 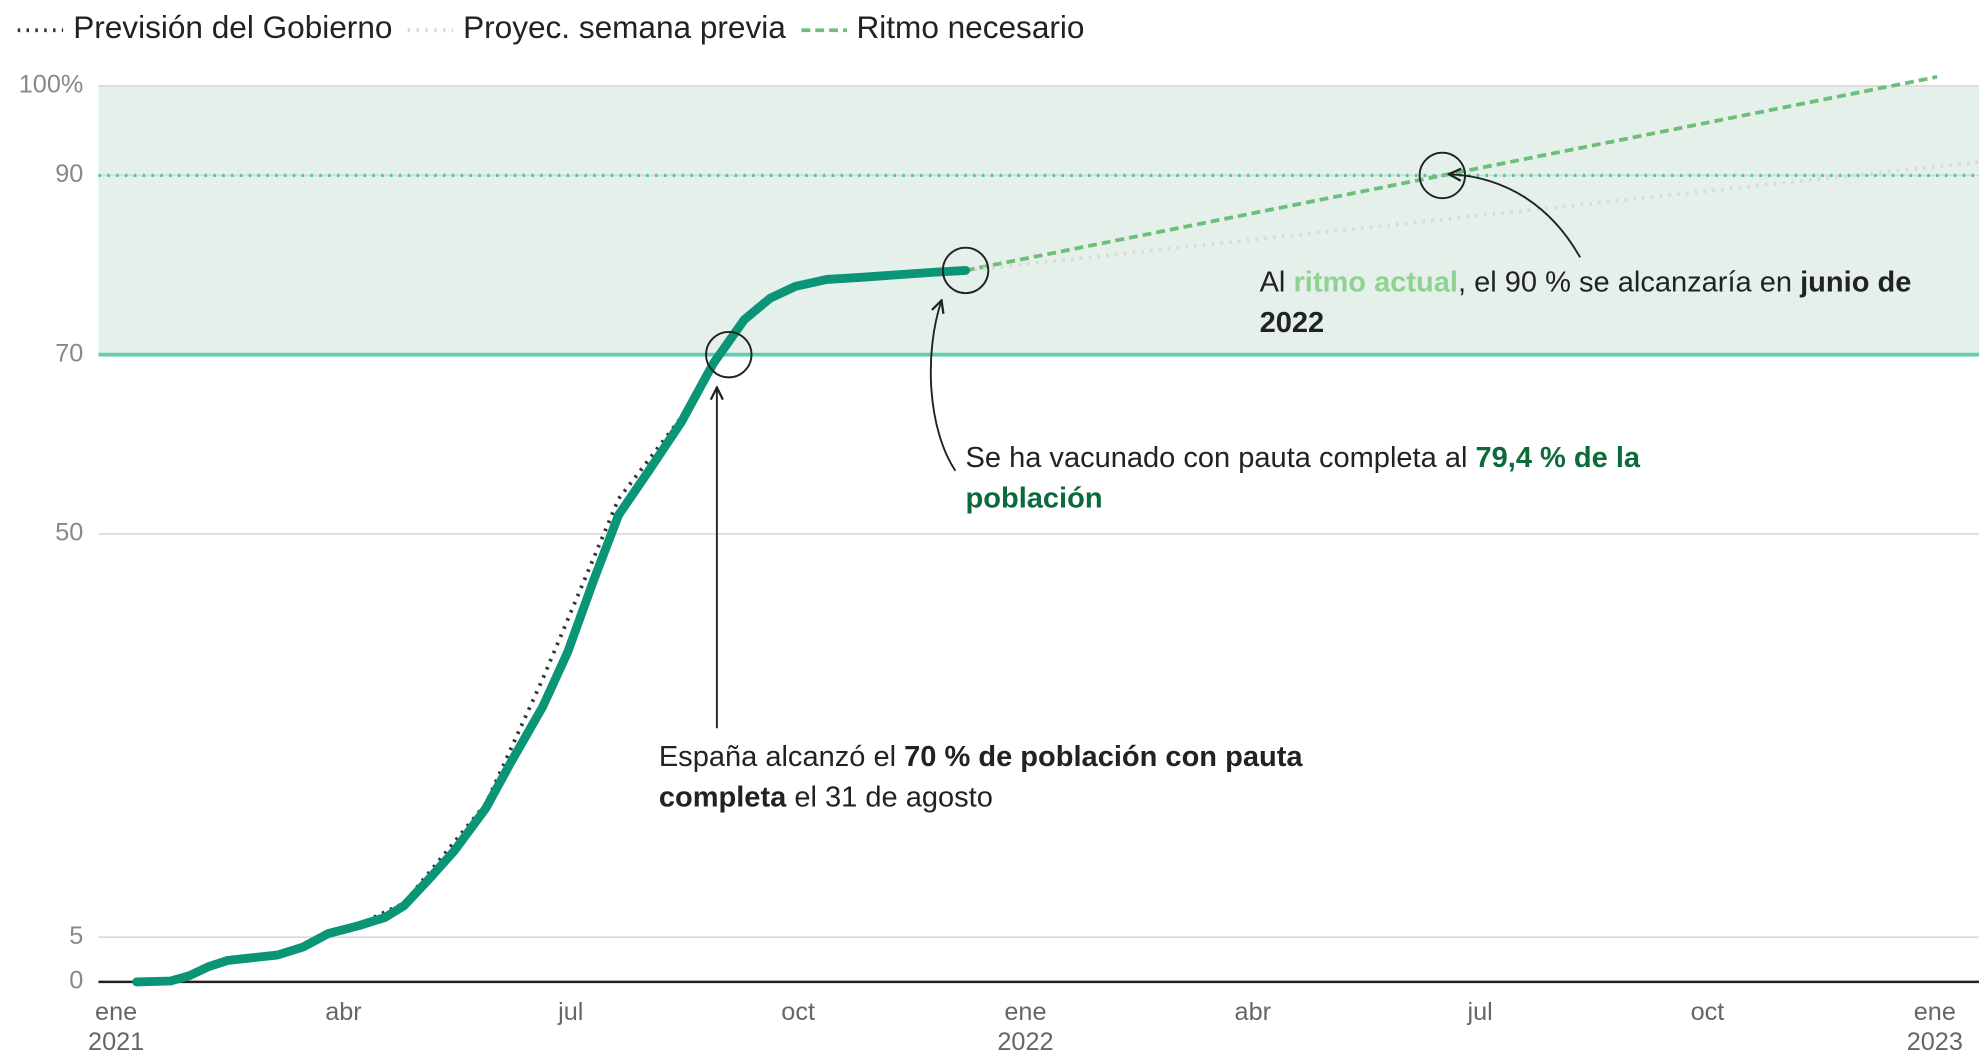 I want to click on annotation-text: Al, so click(x=1276, y=281).